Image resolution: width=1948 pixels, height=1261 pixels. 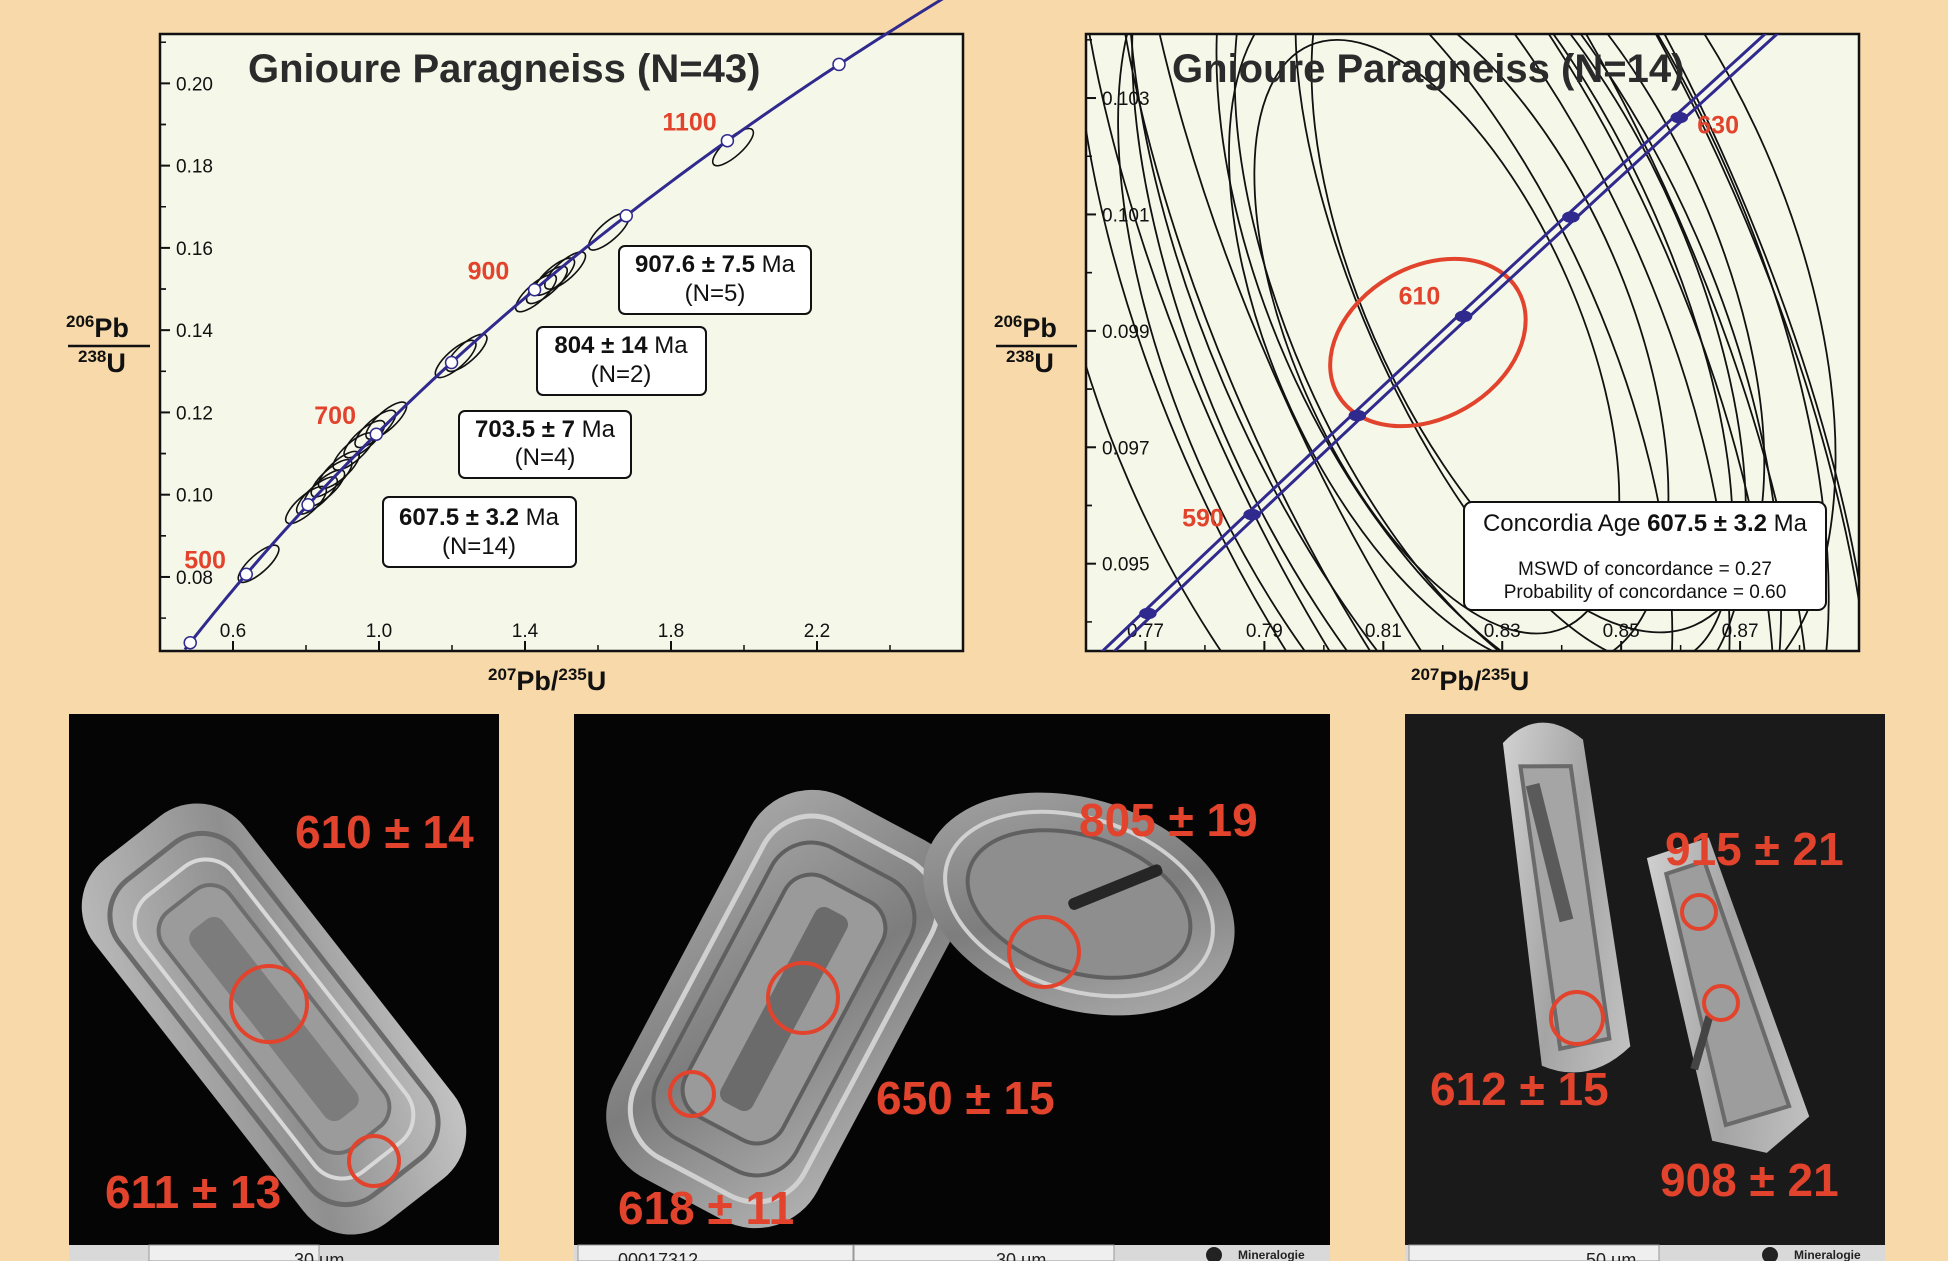 What do you see at coordinates (194, 413) in the screenshot?
I see `y-tick-label: 0.12` at bounding box center [194, 413].